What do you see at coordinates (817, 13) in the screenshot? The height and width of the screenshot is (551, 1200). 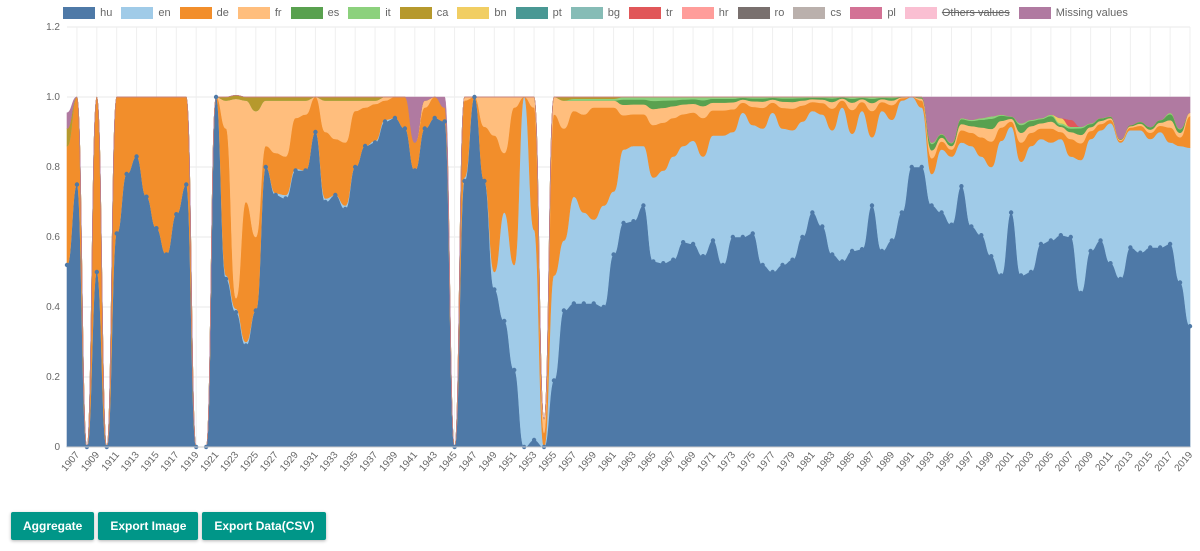 I see `legend-item-cs: cs` at bounding box center [817, 13].